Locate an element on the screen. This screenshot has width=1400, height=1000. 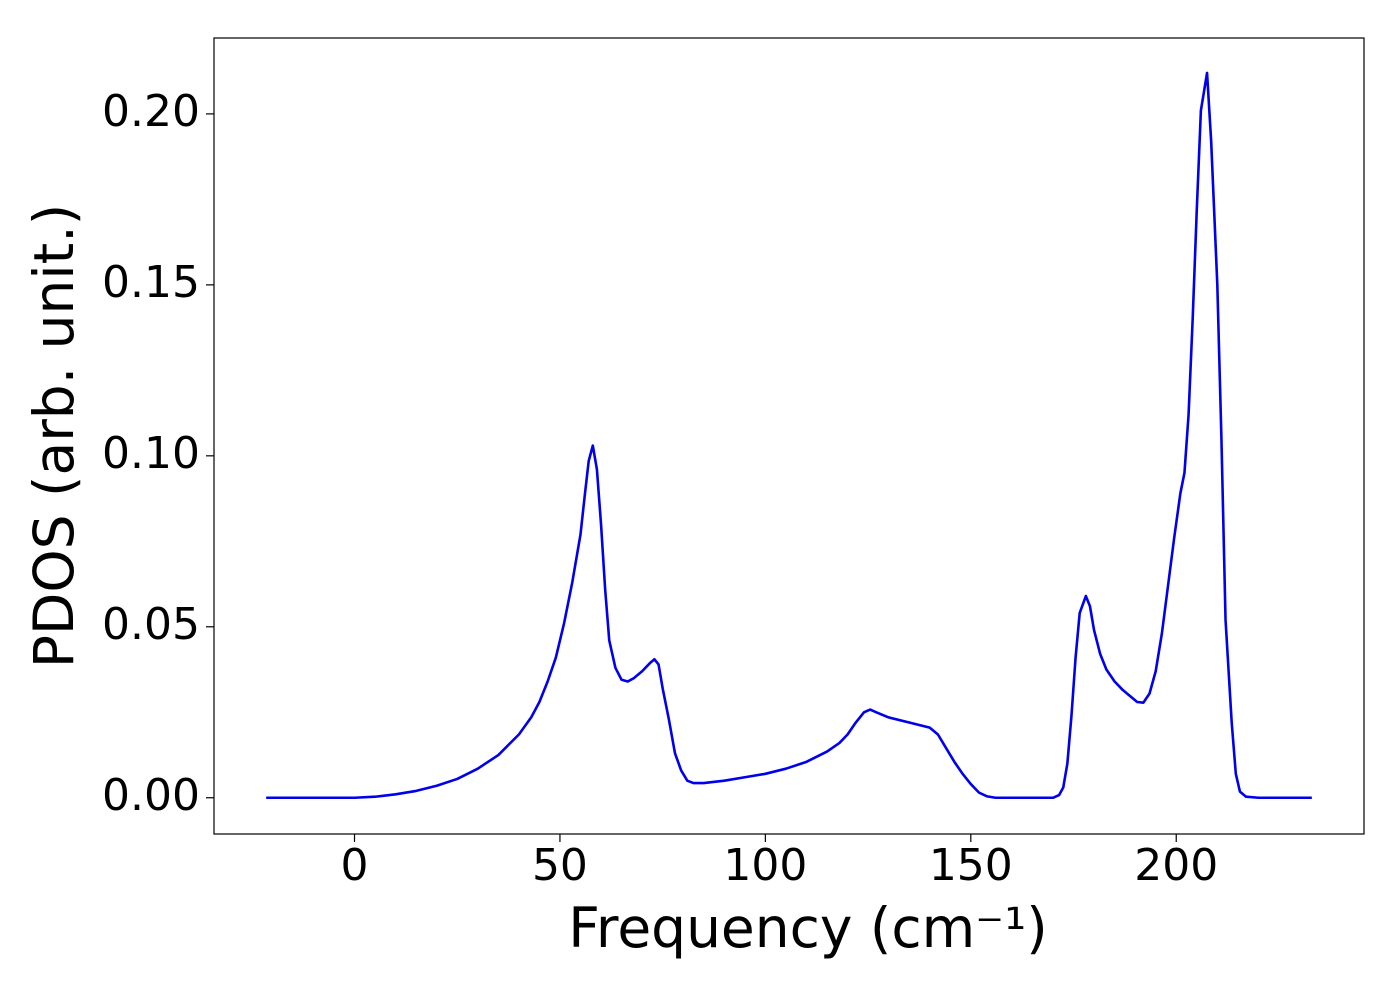
y-tick-label: 0.15 is located at coordinates (151, 282).